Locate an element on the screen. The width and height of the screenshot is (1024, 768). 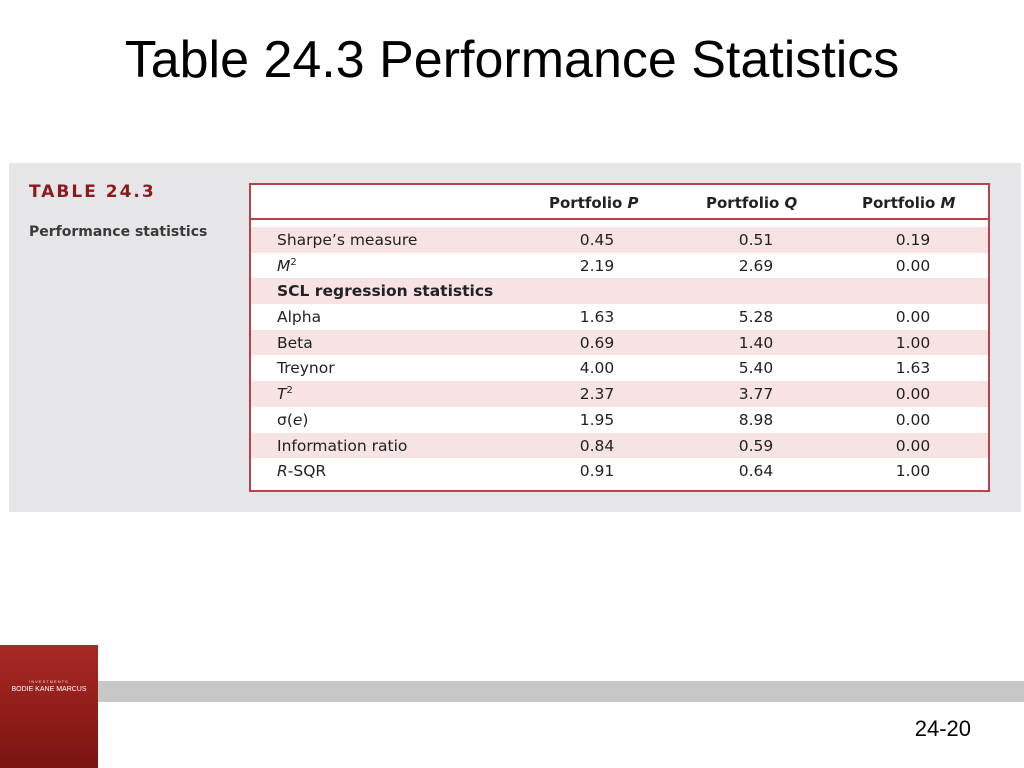
cell-value: 0.59 is located at coordinates (756, 445).